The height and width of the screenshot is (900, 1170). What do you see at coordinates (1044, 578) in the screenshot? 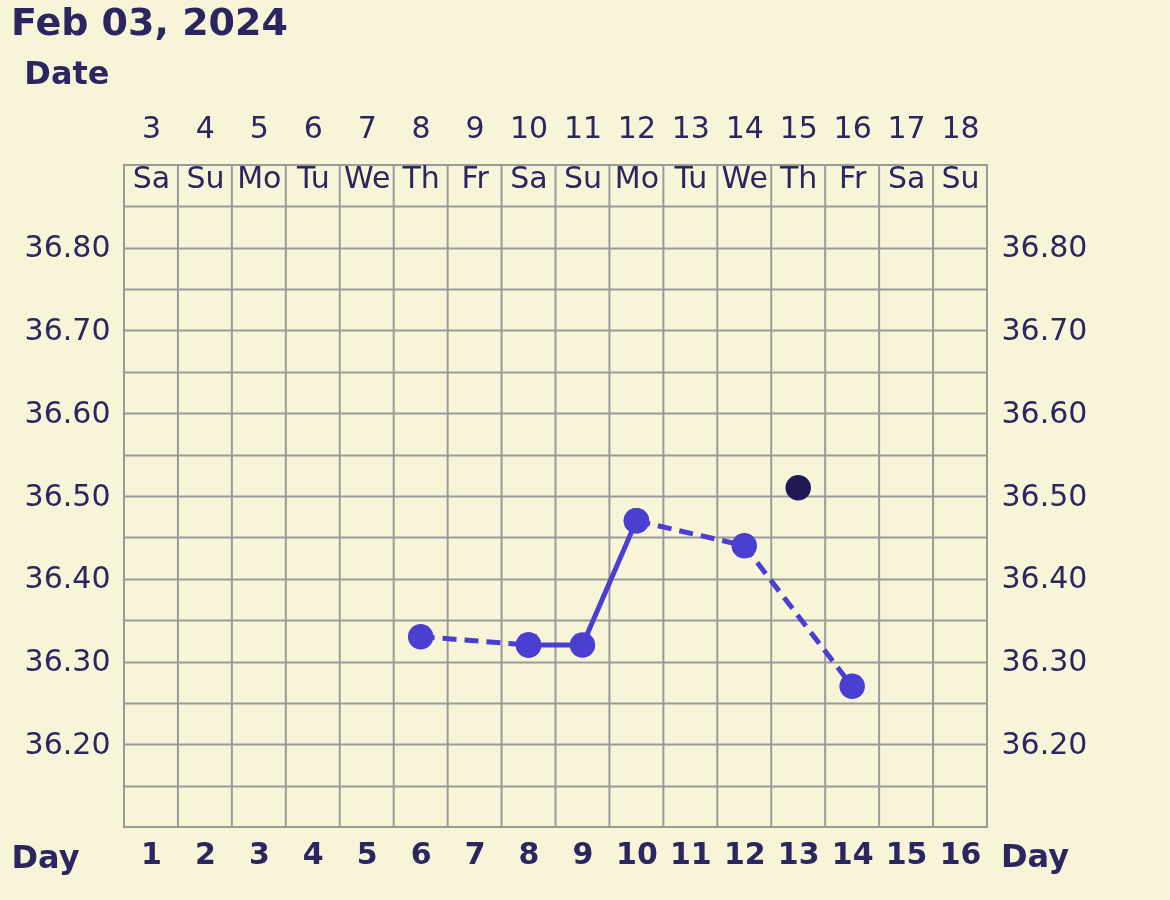
I see `y2-tick-label: 36.40` at bounding box center [1044, 578].